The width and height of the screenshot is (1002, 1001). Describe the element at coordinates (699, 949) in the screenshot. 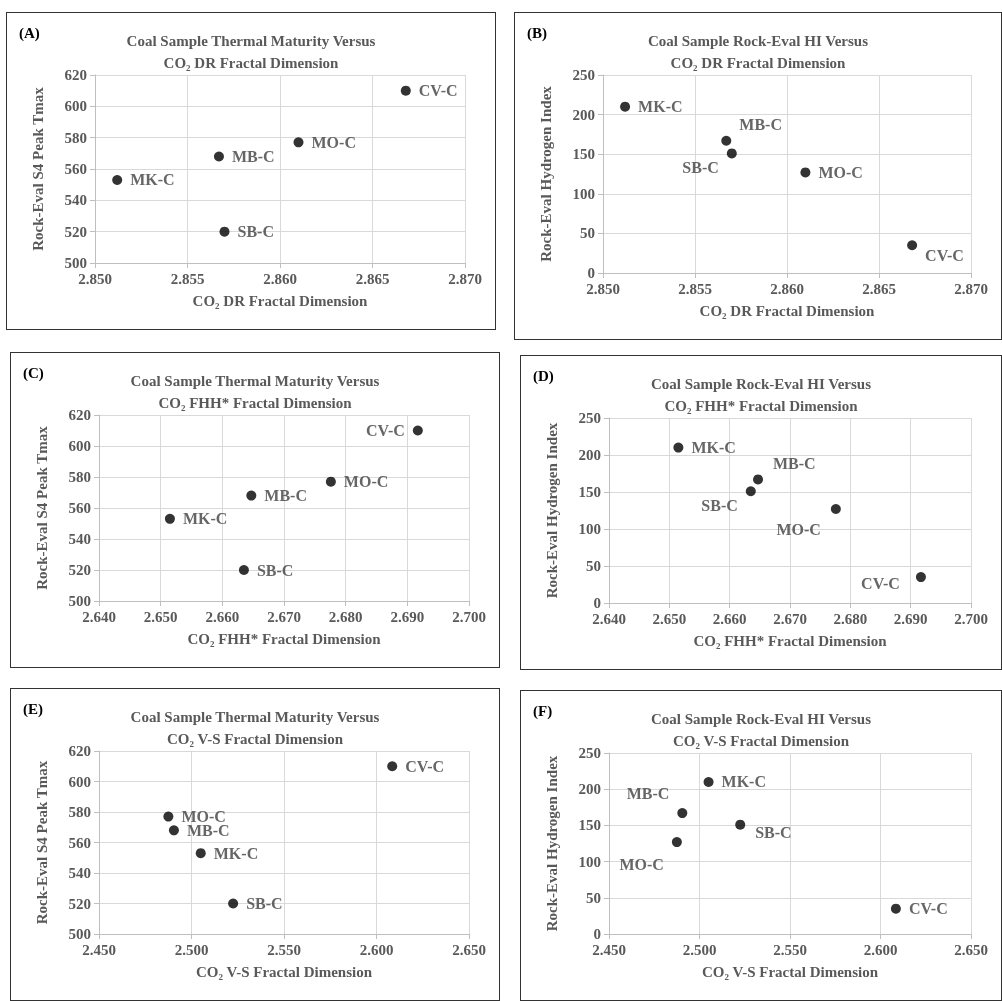

I see `x-tick-label: 2.500` at that location.